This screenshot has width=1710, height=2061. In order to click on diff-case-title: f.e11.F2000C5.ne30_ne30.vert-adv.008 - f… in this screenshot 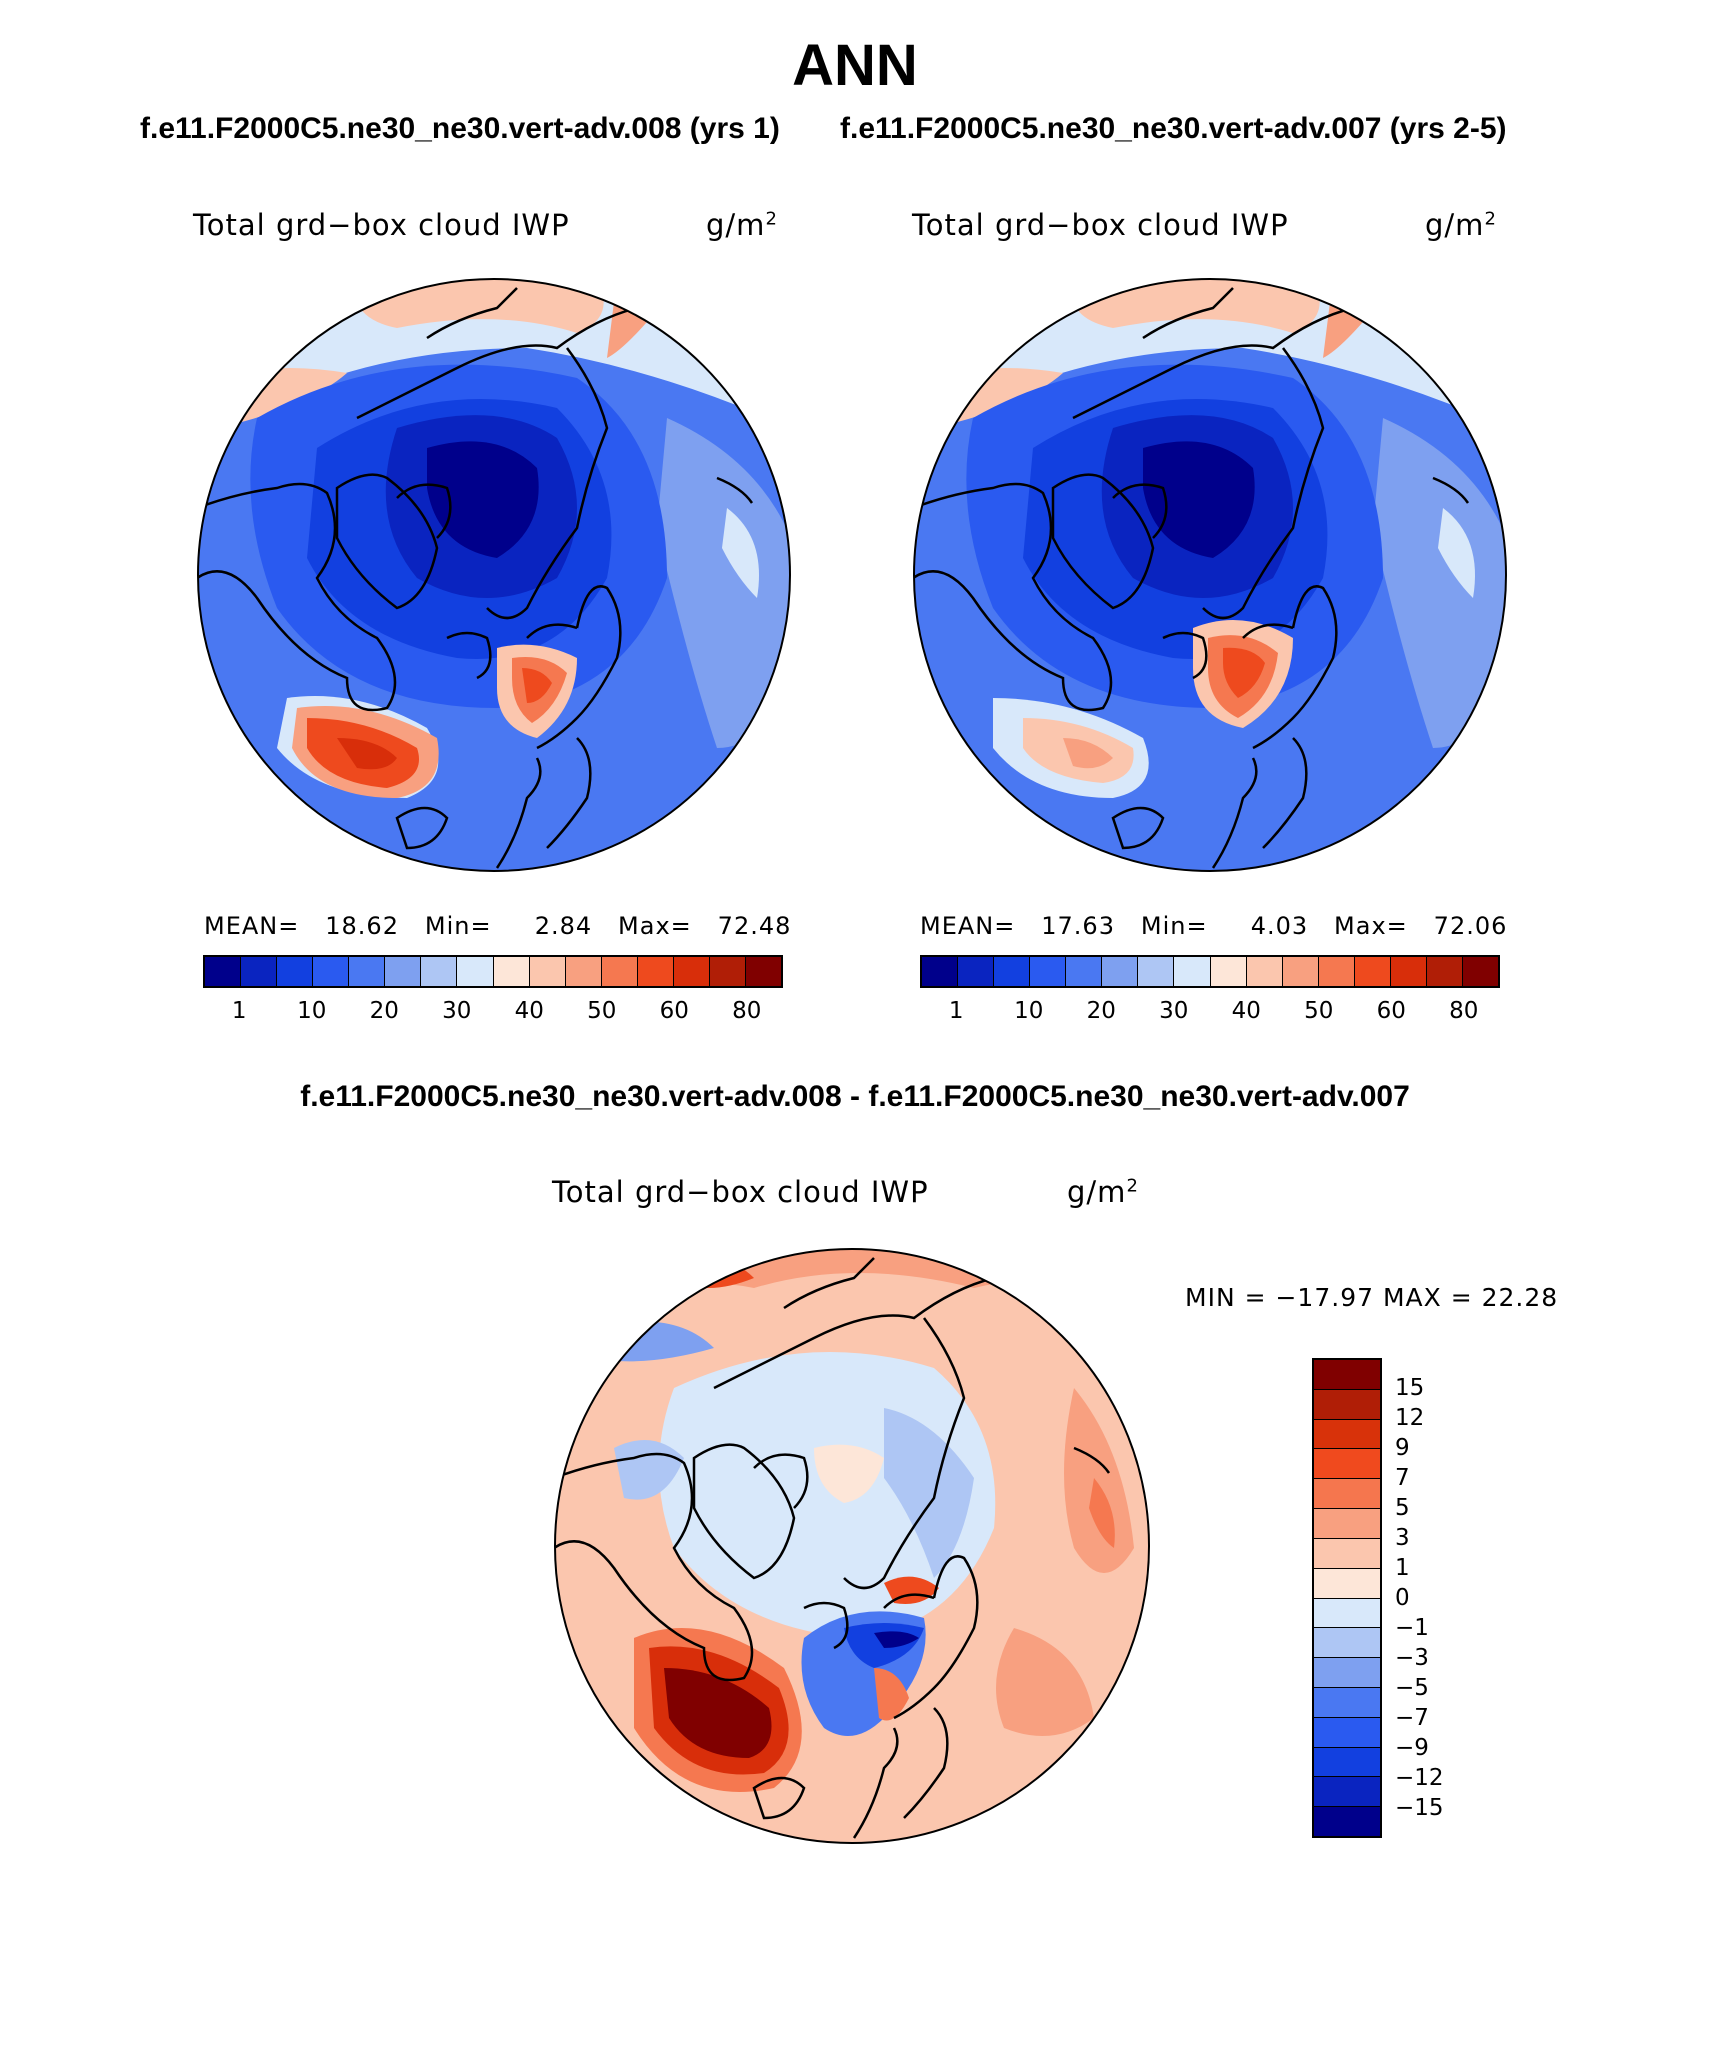, I will do `click(855, 1096)`.